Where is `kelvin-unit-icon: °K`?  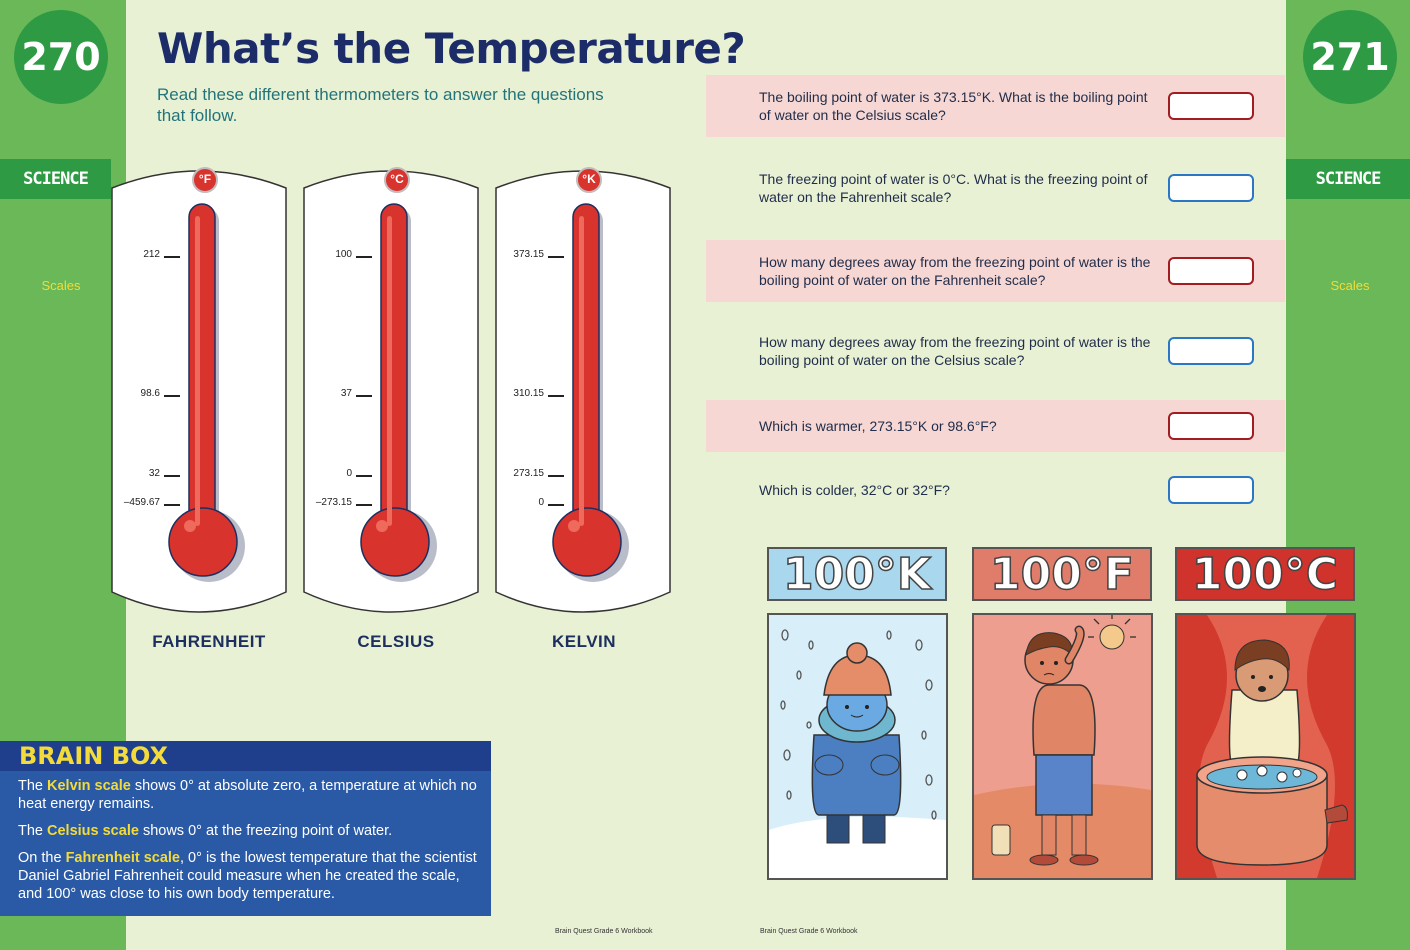 kelvin-unit-icon: °K is located at coordinates (589, 179).